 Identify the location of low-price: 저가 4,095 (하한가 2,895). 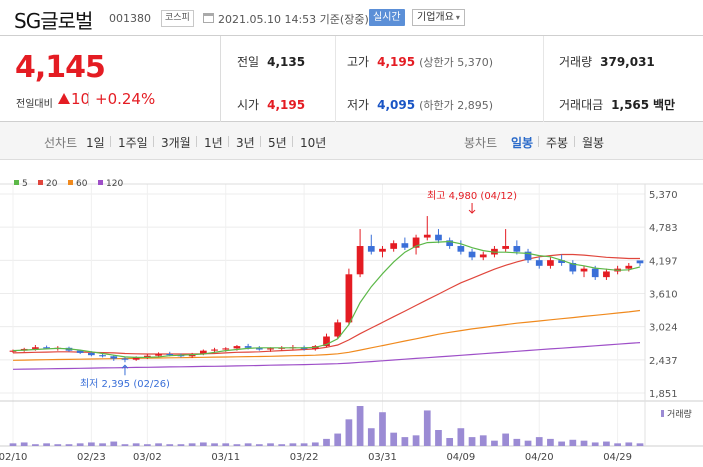
(420, 104).